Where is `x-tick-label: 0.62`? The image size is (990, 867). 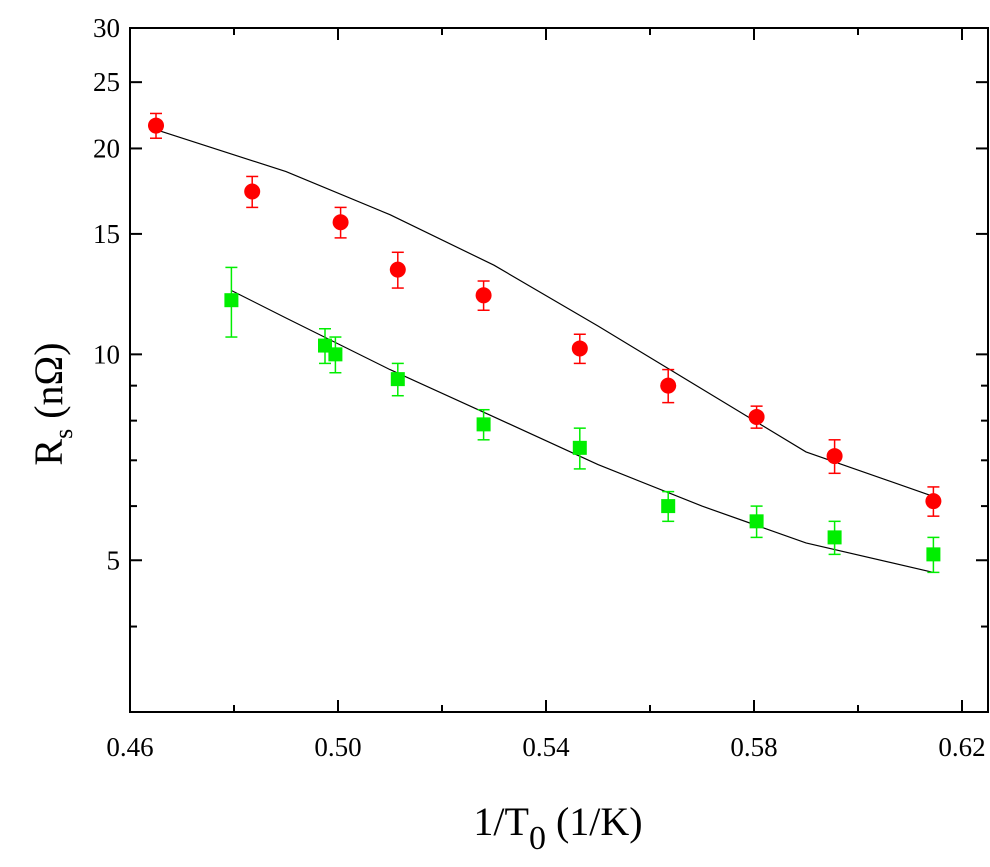 x-tick-label: 0.62 is located at coordinates (961, 747).